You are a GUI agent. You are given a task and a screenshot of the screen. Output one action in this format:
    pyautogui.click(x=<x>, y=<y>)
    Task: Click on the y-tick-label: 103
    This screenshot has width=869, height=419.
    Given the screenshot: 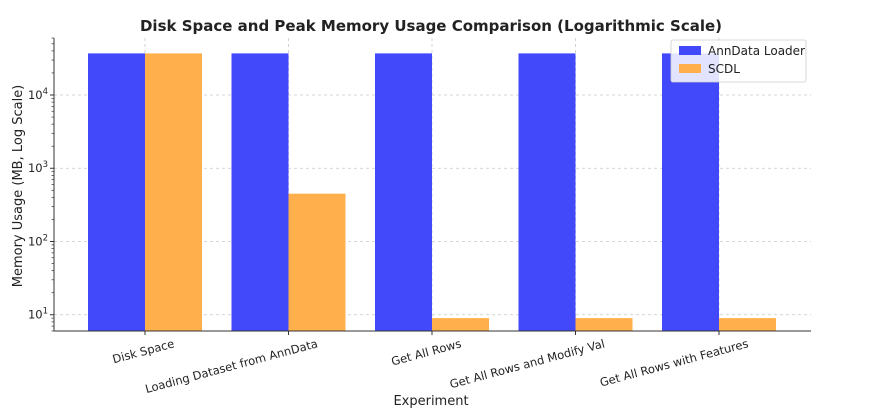 What is the action you would take?
    pyautogui.click(x=38, y=167)
    